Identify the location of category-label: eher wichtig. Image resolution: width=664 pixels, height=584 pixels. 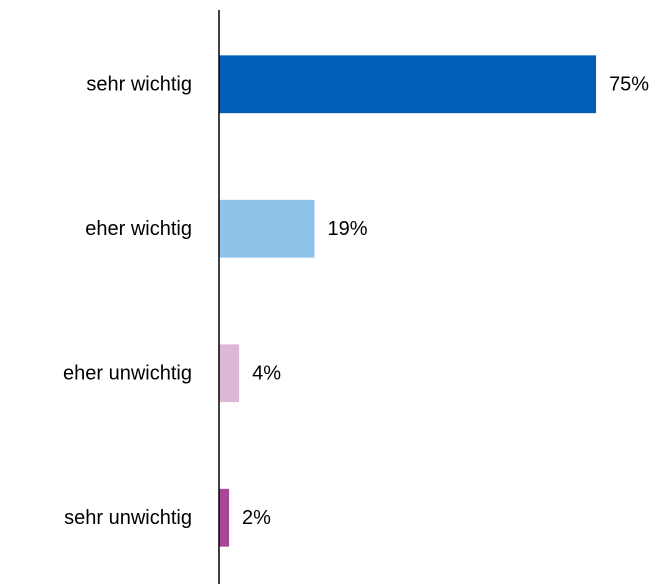
(138, 229).